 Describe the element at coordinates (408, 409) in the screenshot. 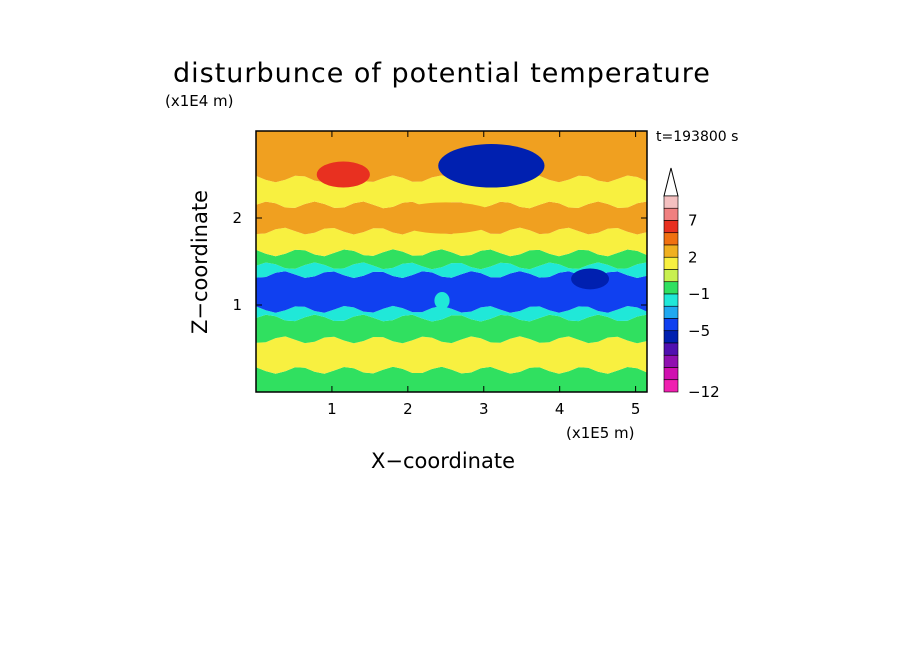

I see `x-tick-label: 2` at that location.